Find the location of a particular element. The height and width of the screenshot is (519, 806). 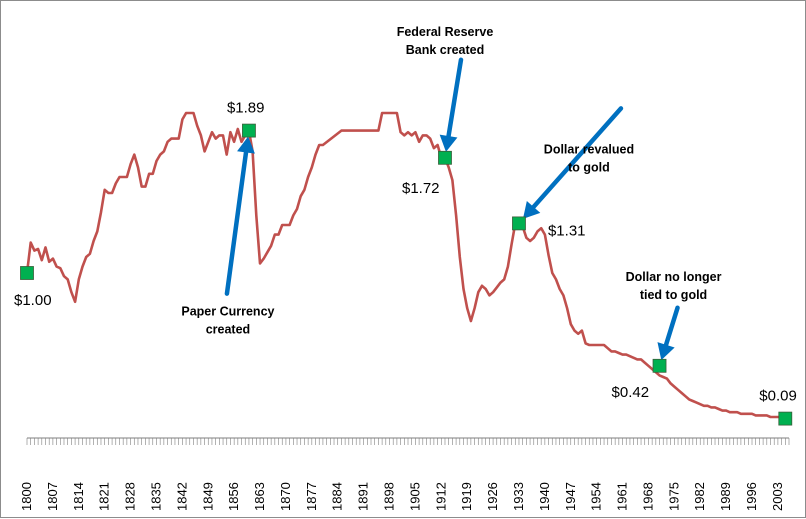

x-tick-label: 1849 is located at coordinates (207, 496).